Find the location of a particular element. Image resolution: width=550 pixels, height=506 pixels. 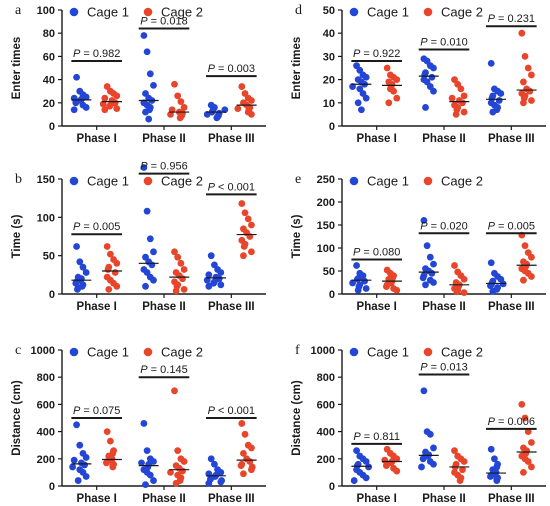

p-value-label: P = 0.075 is located at coordinates (96, 411).